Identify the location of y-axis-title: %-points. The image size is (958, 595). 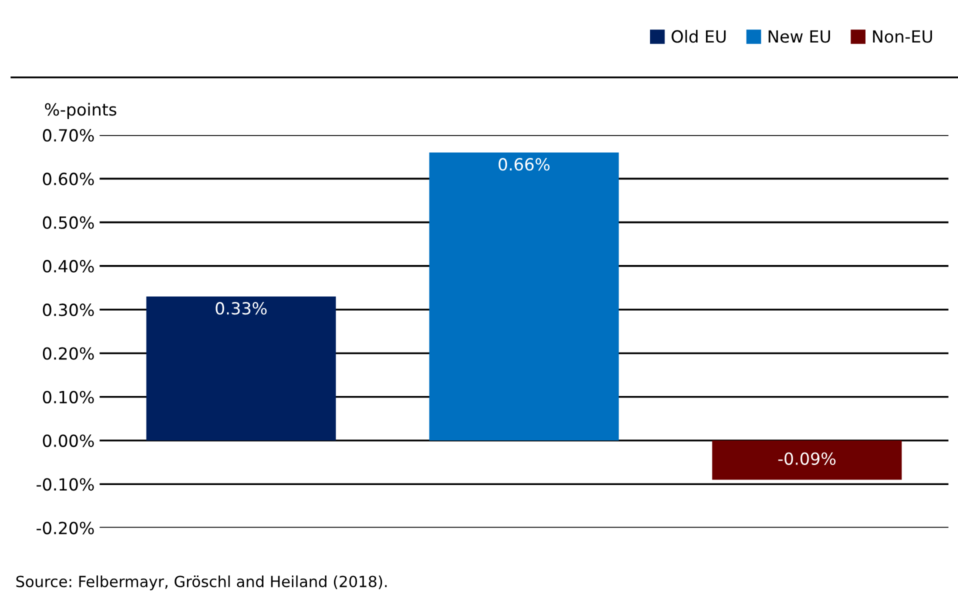
(80, 110).